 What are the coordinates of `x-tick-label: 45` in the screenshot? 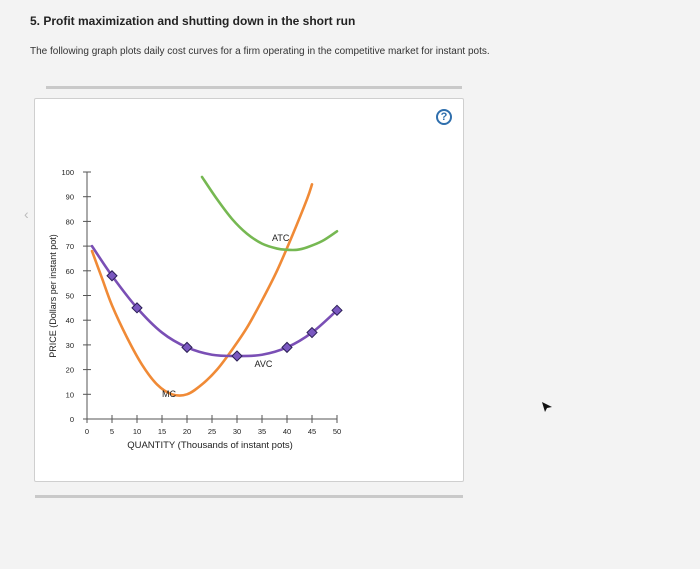 It's located at (312, 431).